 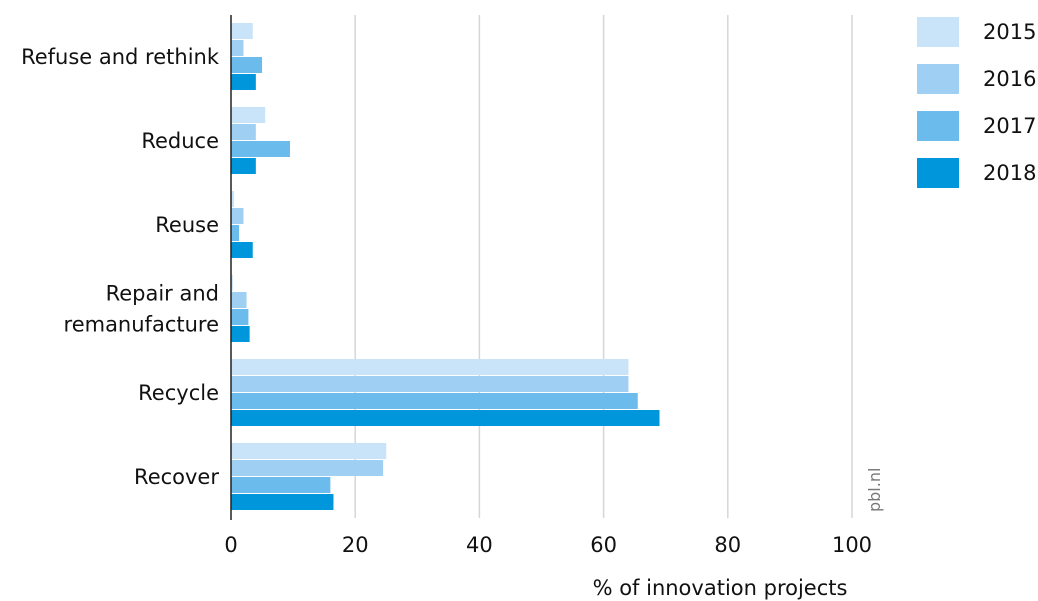 What do you see at coordinates (176, 477) in the screenshot?
I see `category-label: Recover` at bounding box center [176, 477].